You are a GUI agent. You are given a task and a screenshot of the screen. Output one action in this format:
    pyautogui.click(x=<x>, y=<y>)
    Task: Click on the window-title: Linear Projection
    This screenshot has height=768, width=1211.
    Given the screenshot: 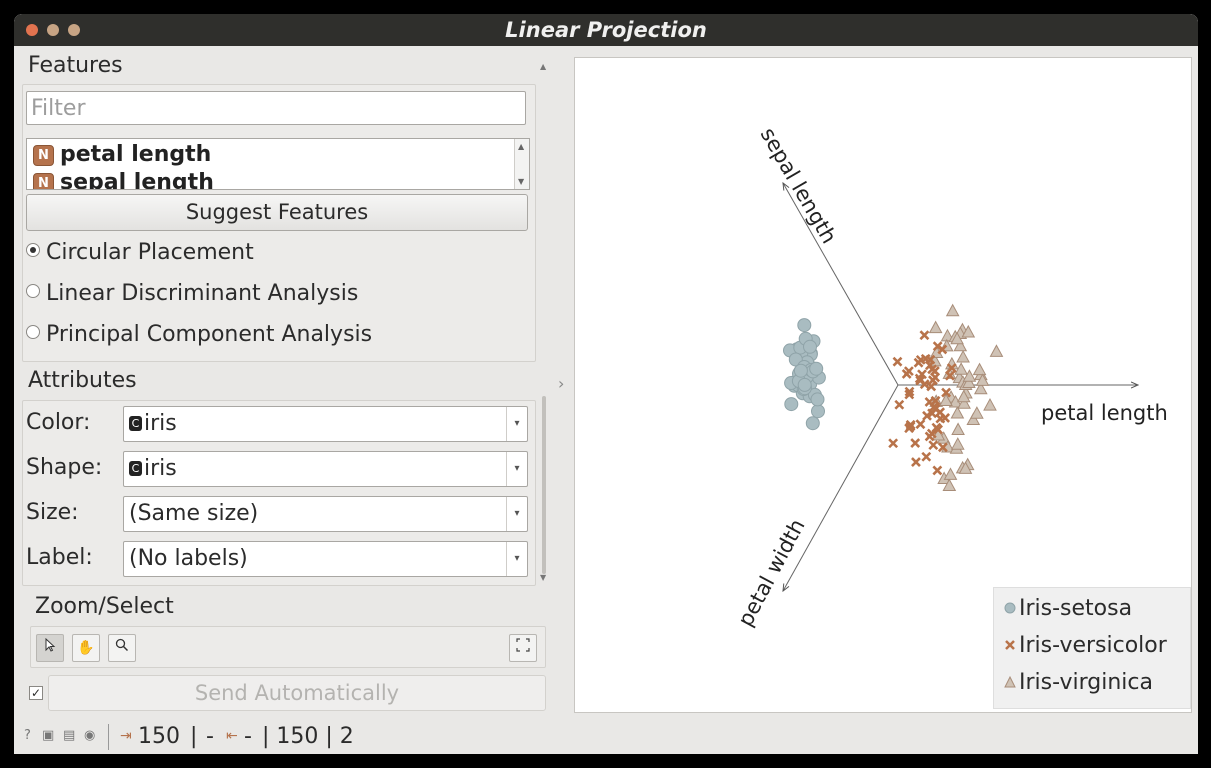 What is the action you would take?
    pyautogui.click(x=606, y=30)
    